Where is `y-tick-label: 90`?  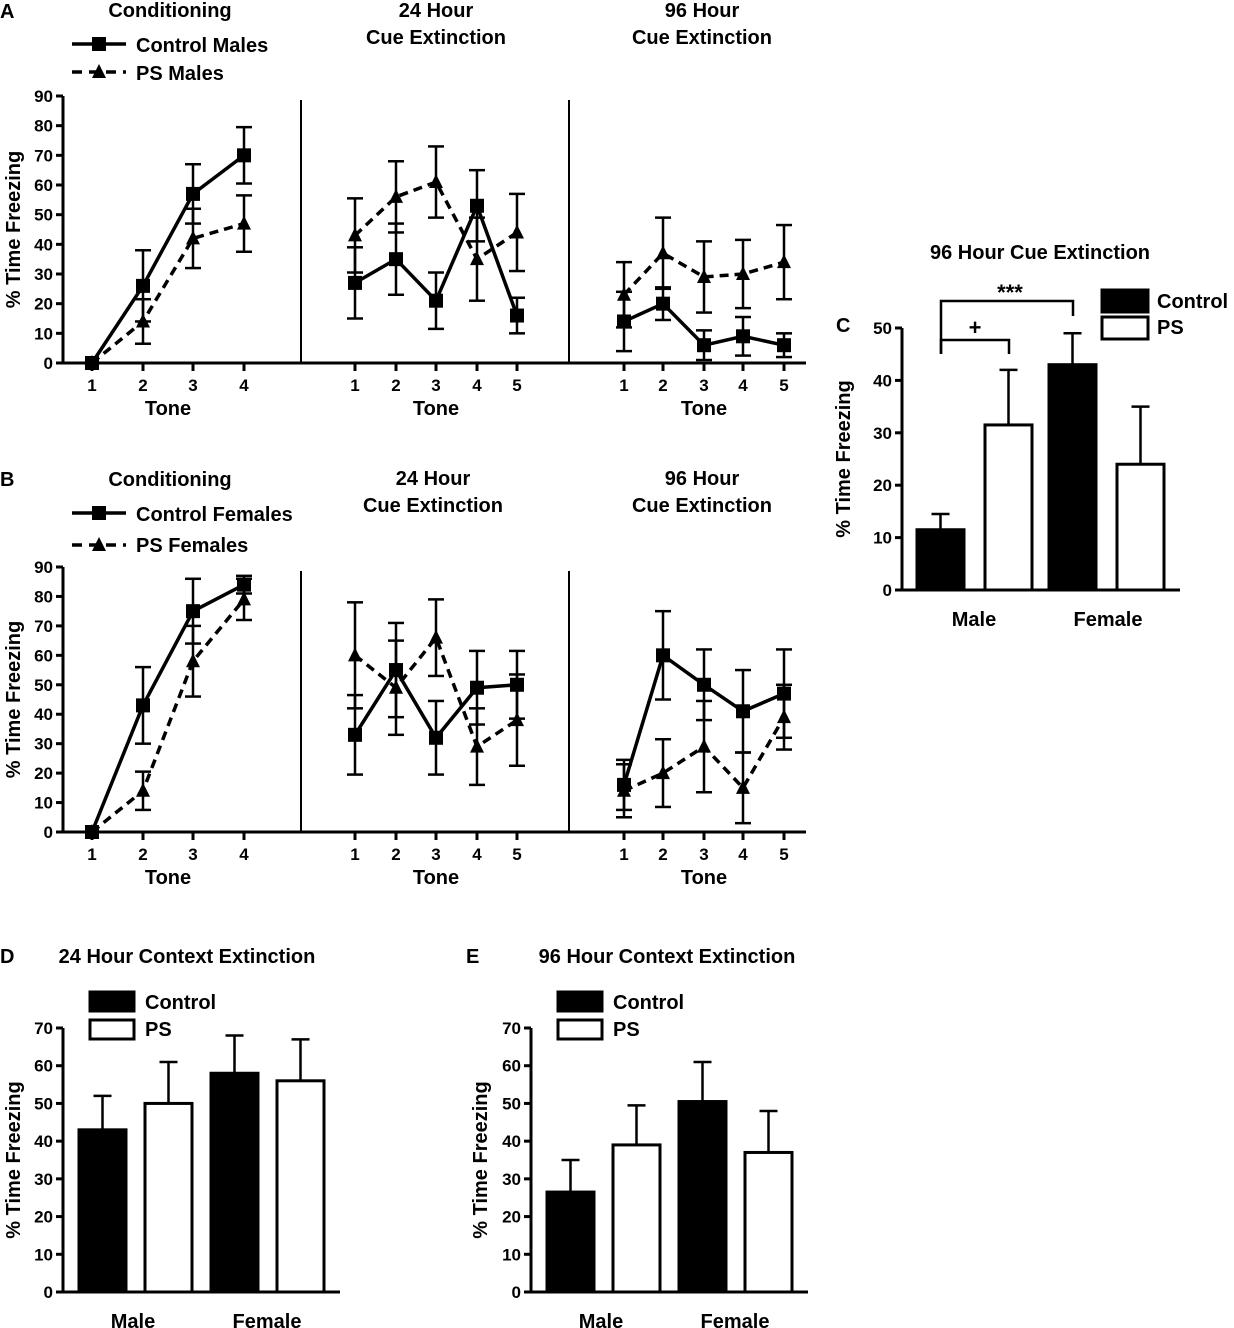
y-tick-label: 90 is located at coordinates (43, 567).